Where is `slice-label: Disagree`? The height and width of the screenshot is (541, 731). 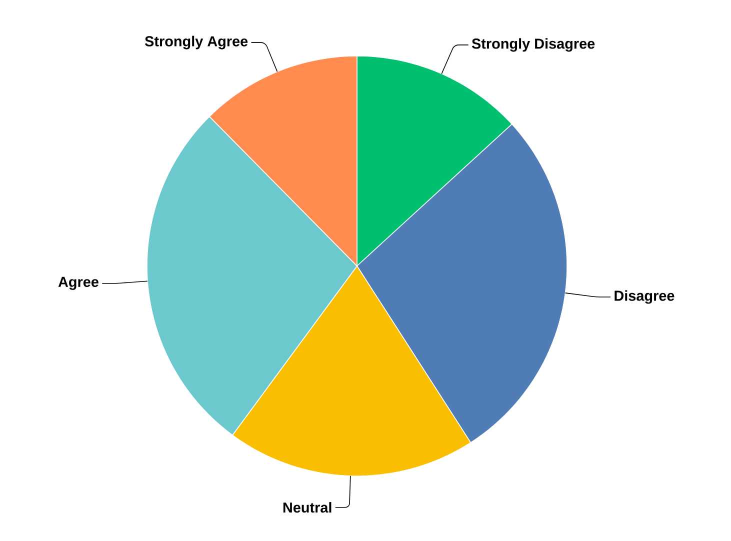
slice-label: Disagree is located at coordinates (644, 297).